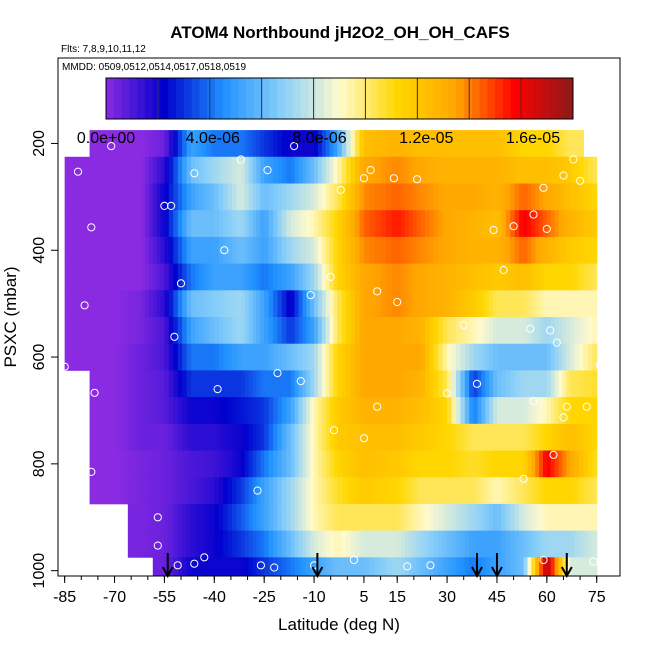 Image resolution: width=650 pixels, height=650 pixels. I want to click on y-tick-label: 600, so click(39, 357).